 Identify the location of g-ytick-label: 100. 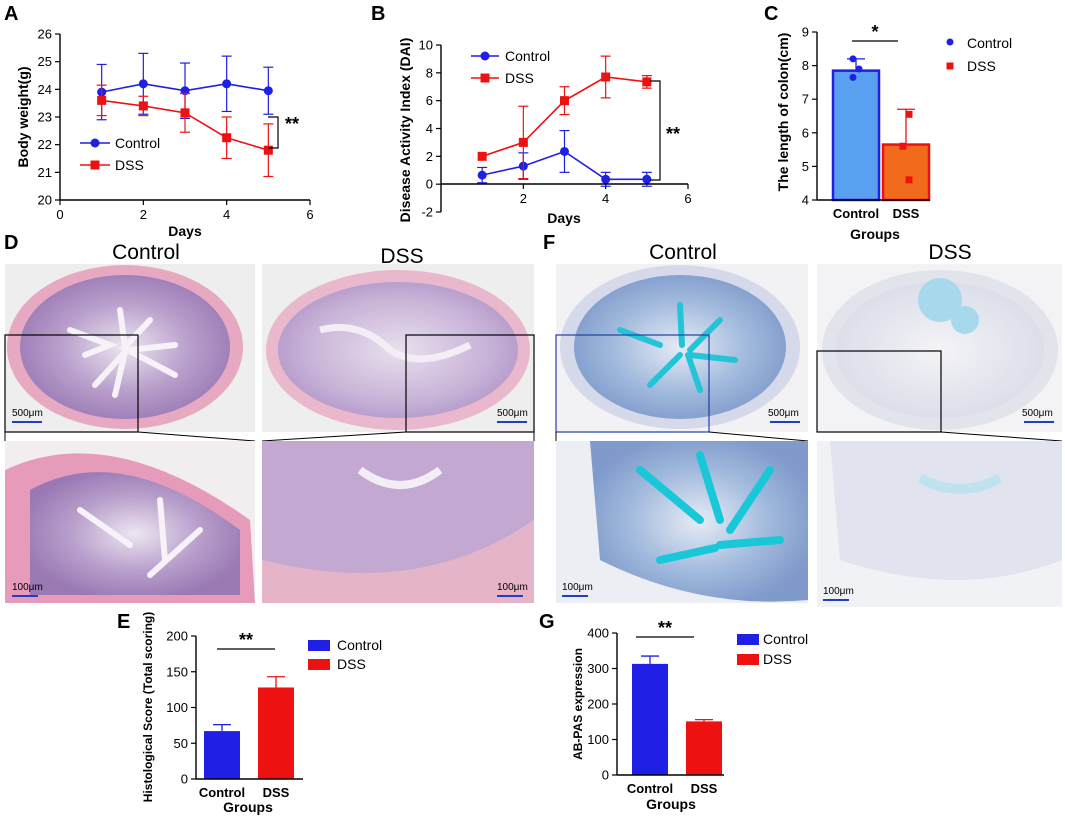
(598, 739).